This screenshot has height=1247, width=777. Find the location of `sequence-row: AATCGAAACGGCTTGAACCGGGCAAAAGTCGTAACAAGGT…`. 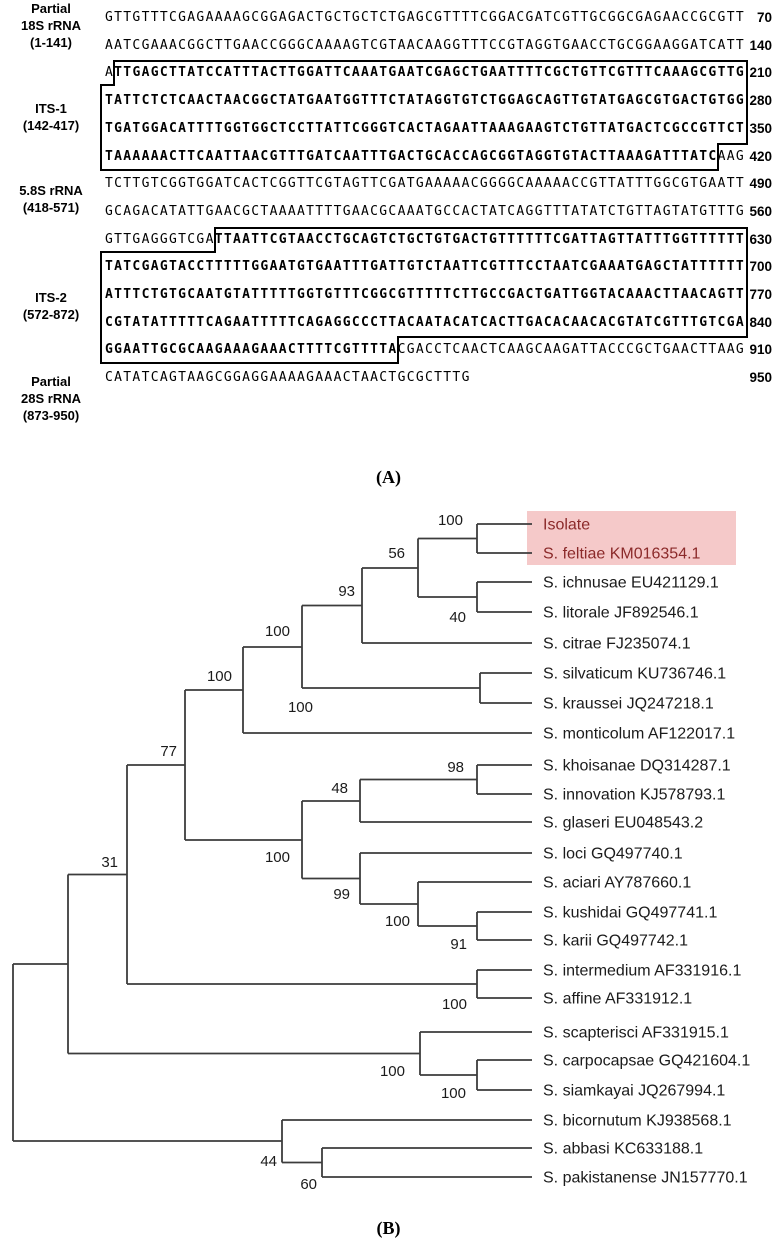

sequence-row: AATCGAAACGGCTTGAACCGGGCAAAAGTCGTAACAAGGT… is located at coordinates (425, 45).